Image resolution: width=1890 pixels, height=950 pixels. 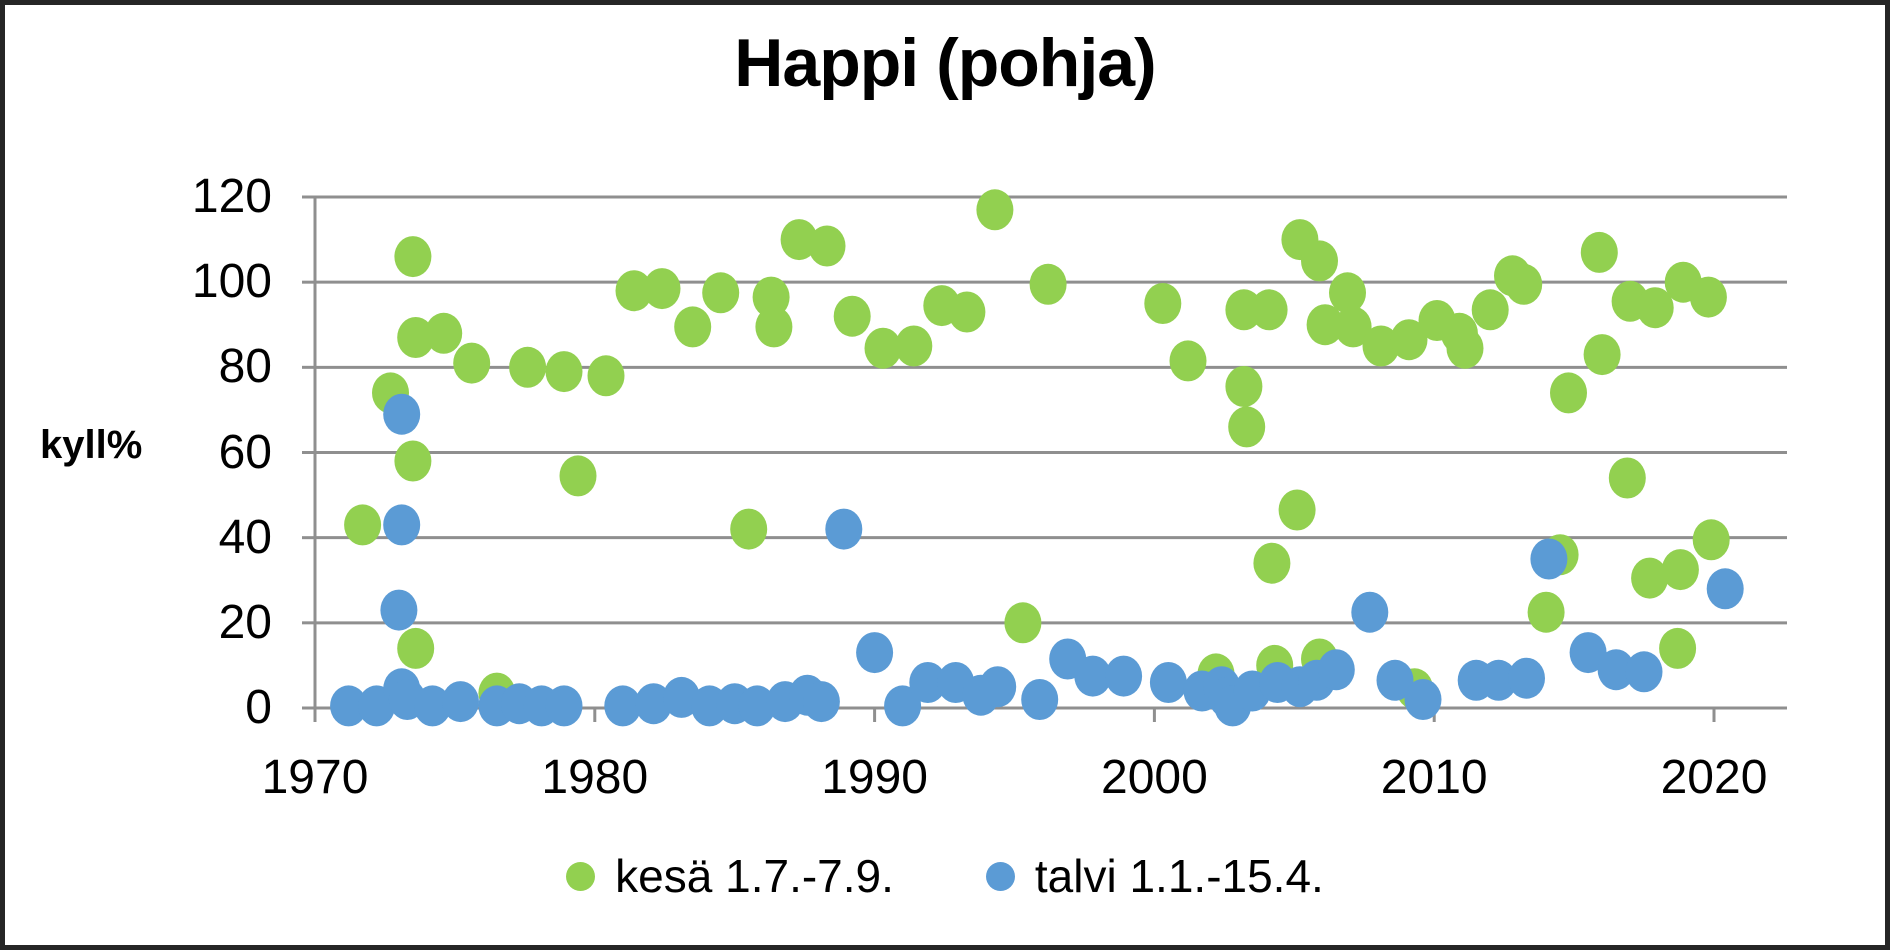 I want to click on winter-series-swatch-icon, so click(x=1000, y=876).